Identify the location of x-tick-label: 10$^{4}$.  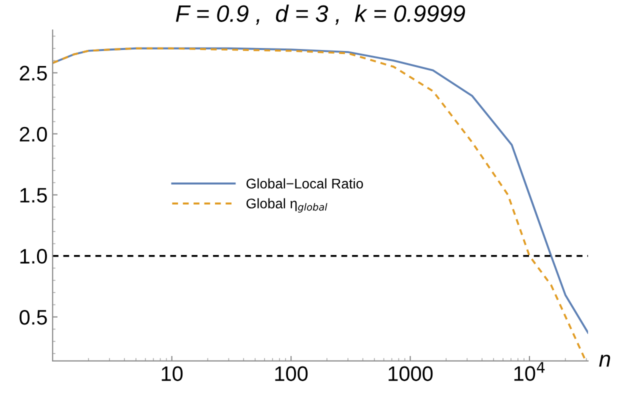
(529, 371).